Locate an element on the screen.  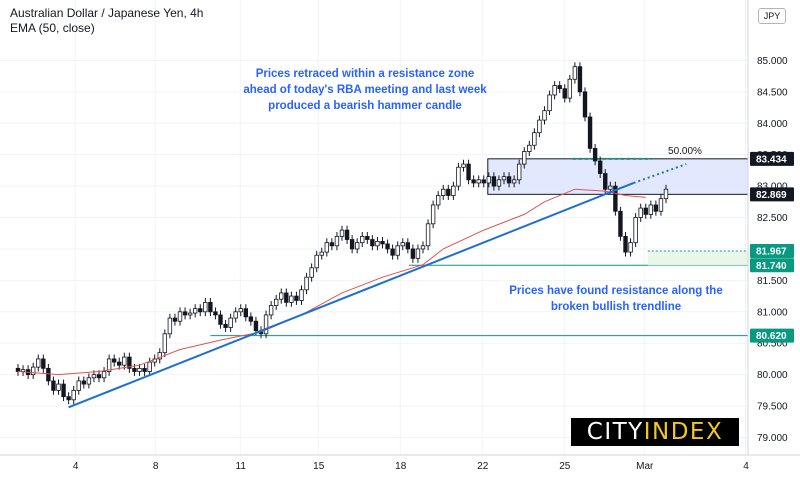
price-tag-label: 81.740 is located at coordinates (771, 266).